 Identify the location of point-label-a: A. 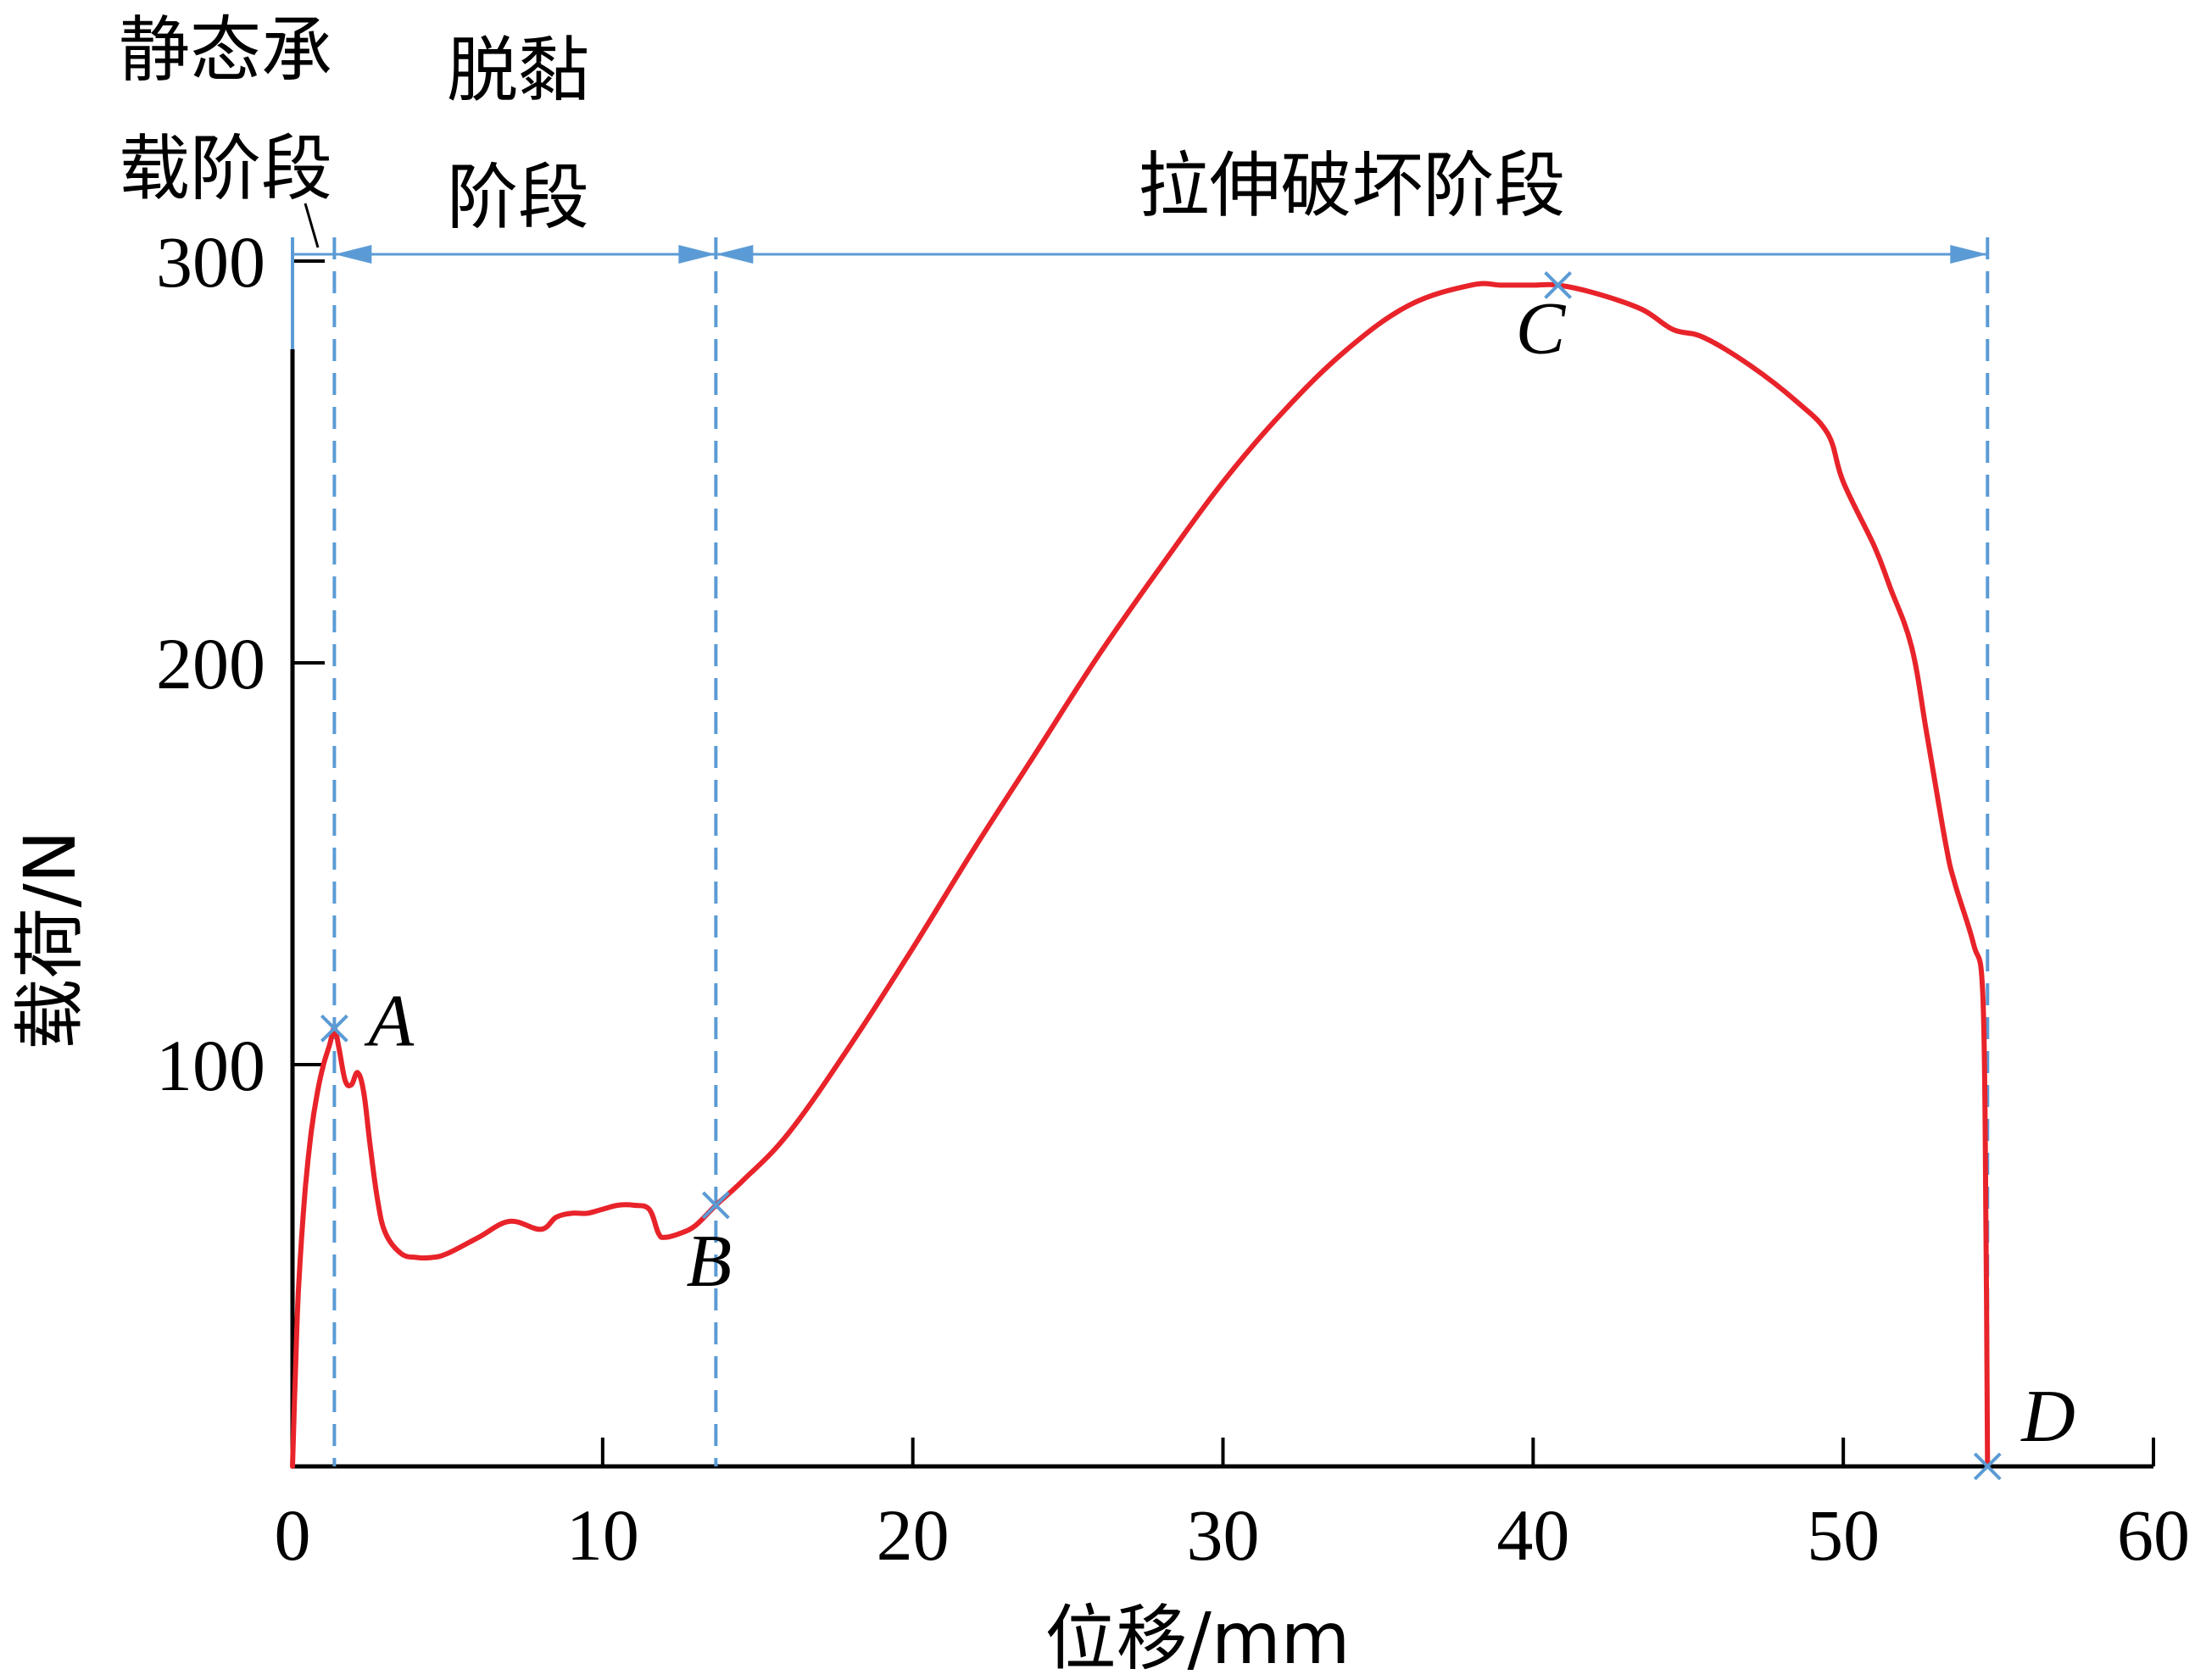
(389, 1021).